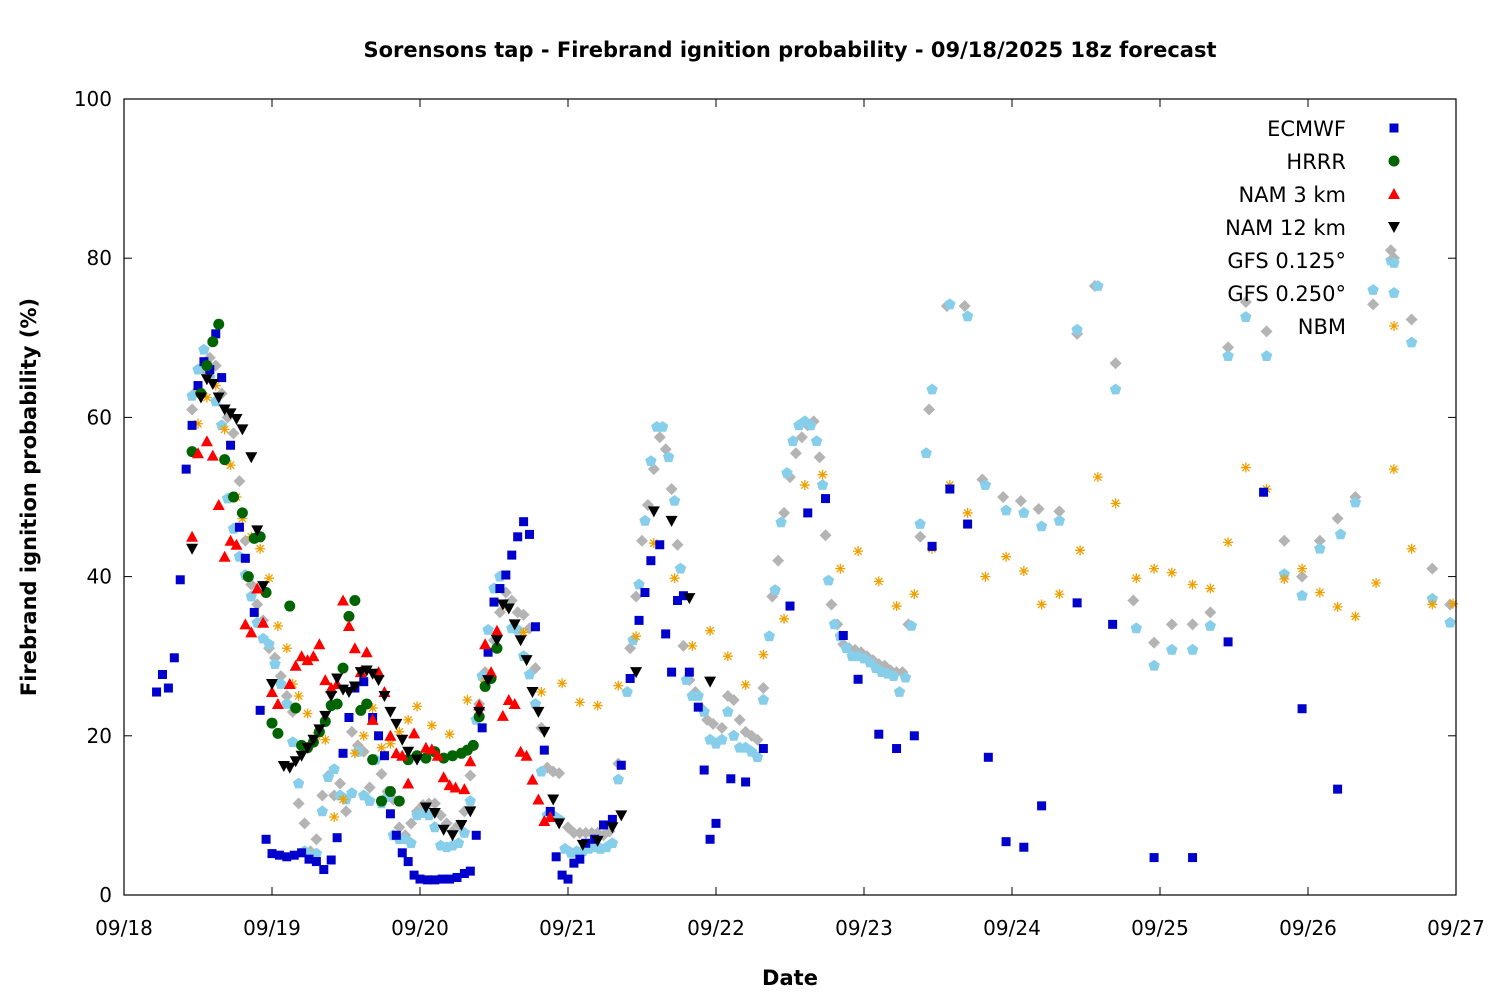 This screenshot has height=1000, width=1500. What do you see at coordinates (99, 417) in the screenshot?
I see `y-tick-label: 60` at bounding box center [99, 417].